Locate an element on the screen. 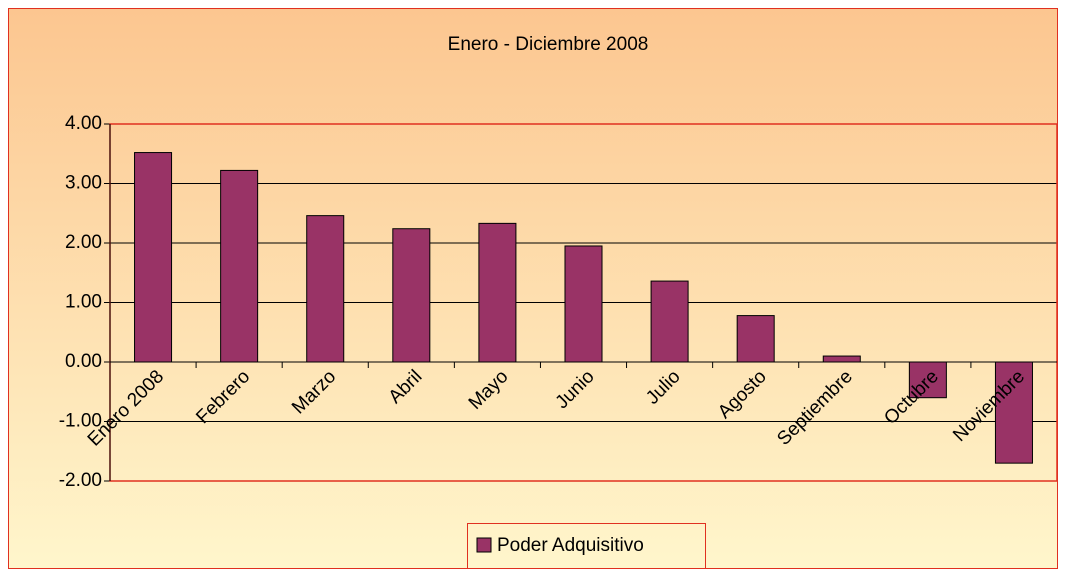 Image resolution: width=1065 pixels, height=577 pixels. y-tick-label: 3.00 is located at coordinates (83, 183).